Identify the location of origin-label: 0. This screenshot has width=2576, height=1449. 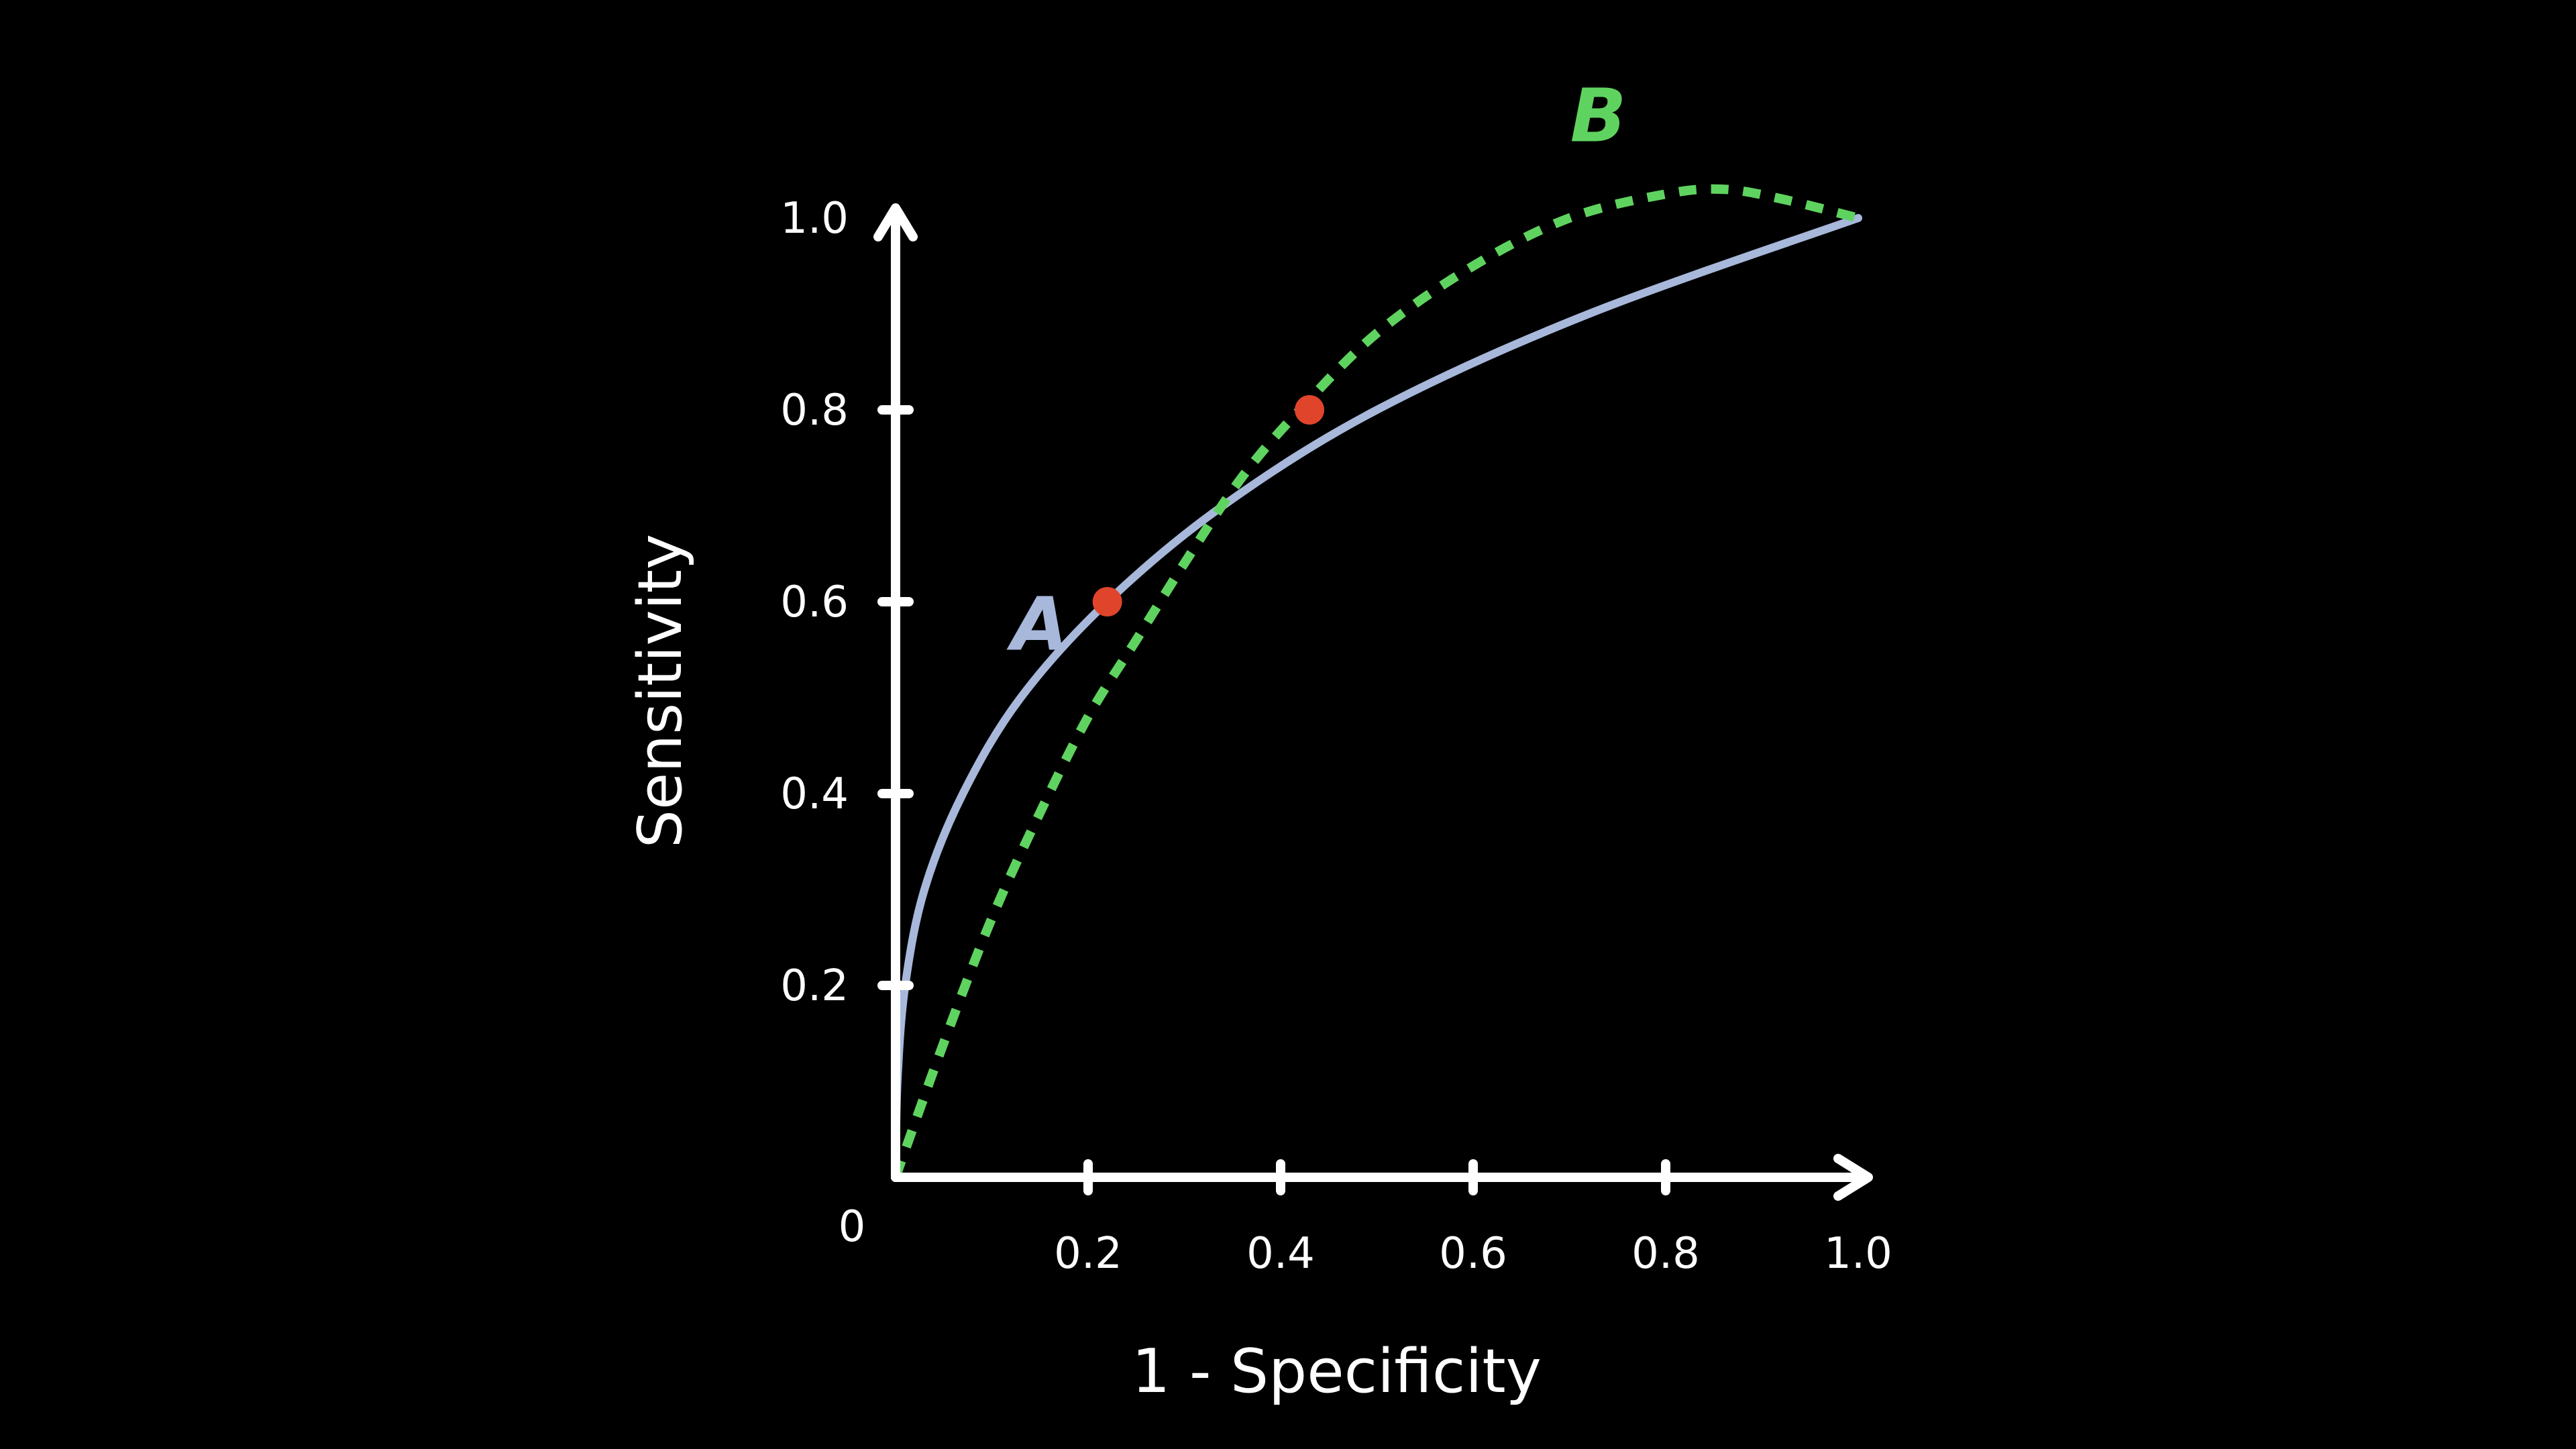
(852, 1227).